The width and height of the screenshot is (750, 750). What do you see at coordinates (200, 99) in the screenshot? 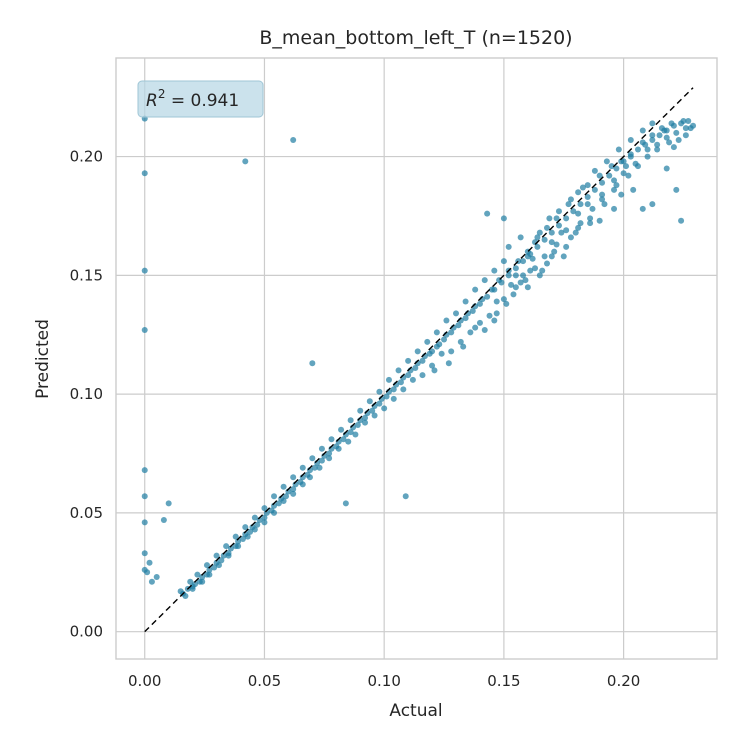
I see `r2-annotation-box` at bounding box center [200, 99].